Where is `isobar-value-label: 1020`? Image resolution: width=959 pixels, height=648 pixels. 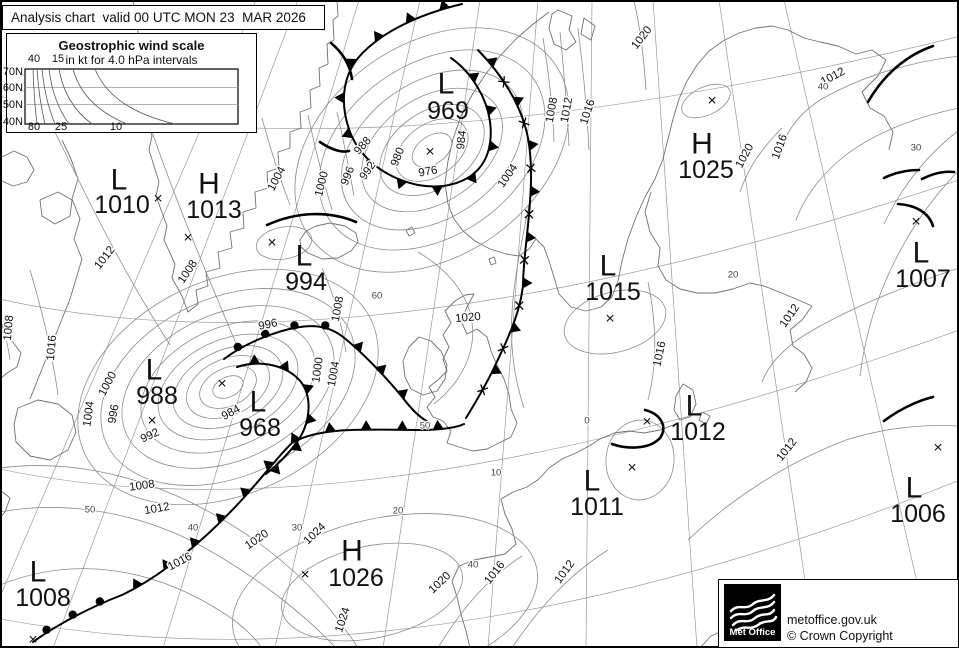 isobar-value-label: 1020 is located at coordinates (641, 38).